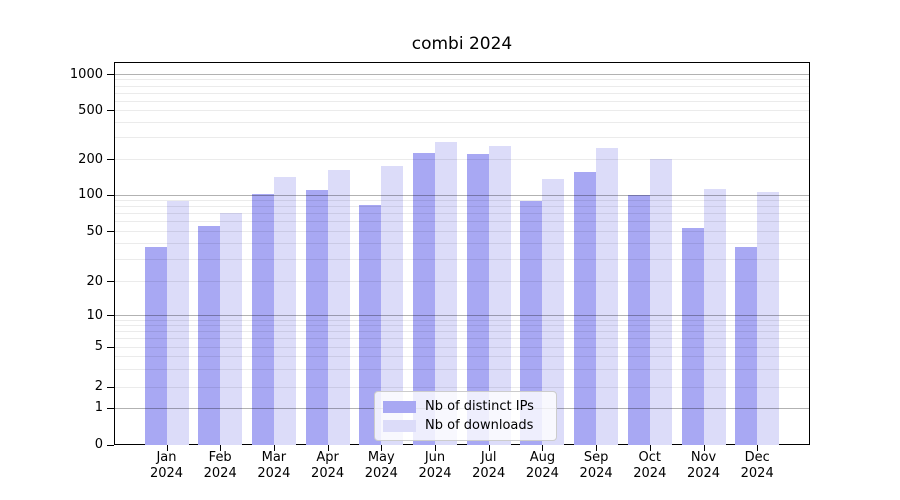 The width and height of the screenshot is (900, 500). I want to click on x-tick-label: Aug 2024, so click(542, 465).